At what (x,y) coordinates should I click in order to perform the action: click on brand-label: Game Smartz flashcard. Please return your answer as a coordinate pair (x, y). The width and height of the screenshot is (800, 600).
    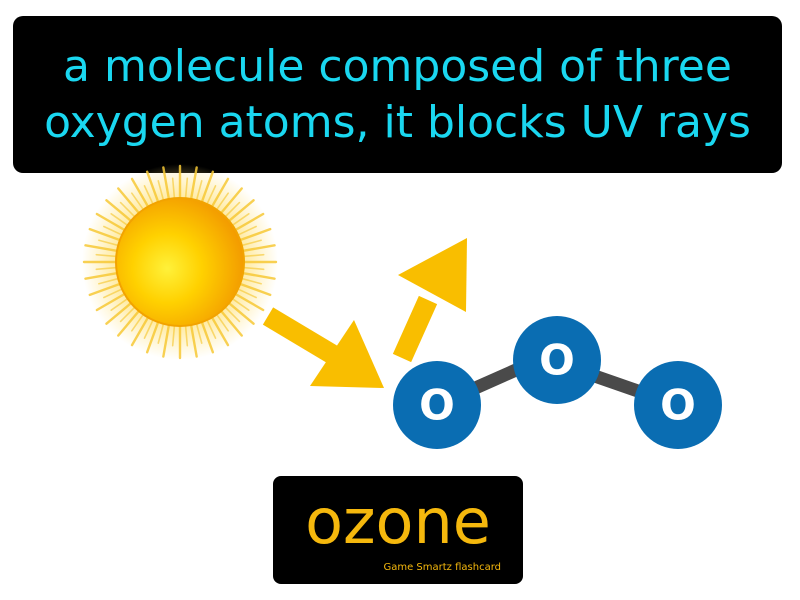
    Looking at the image, I should click on (442, 567).